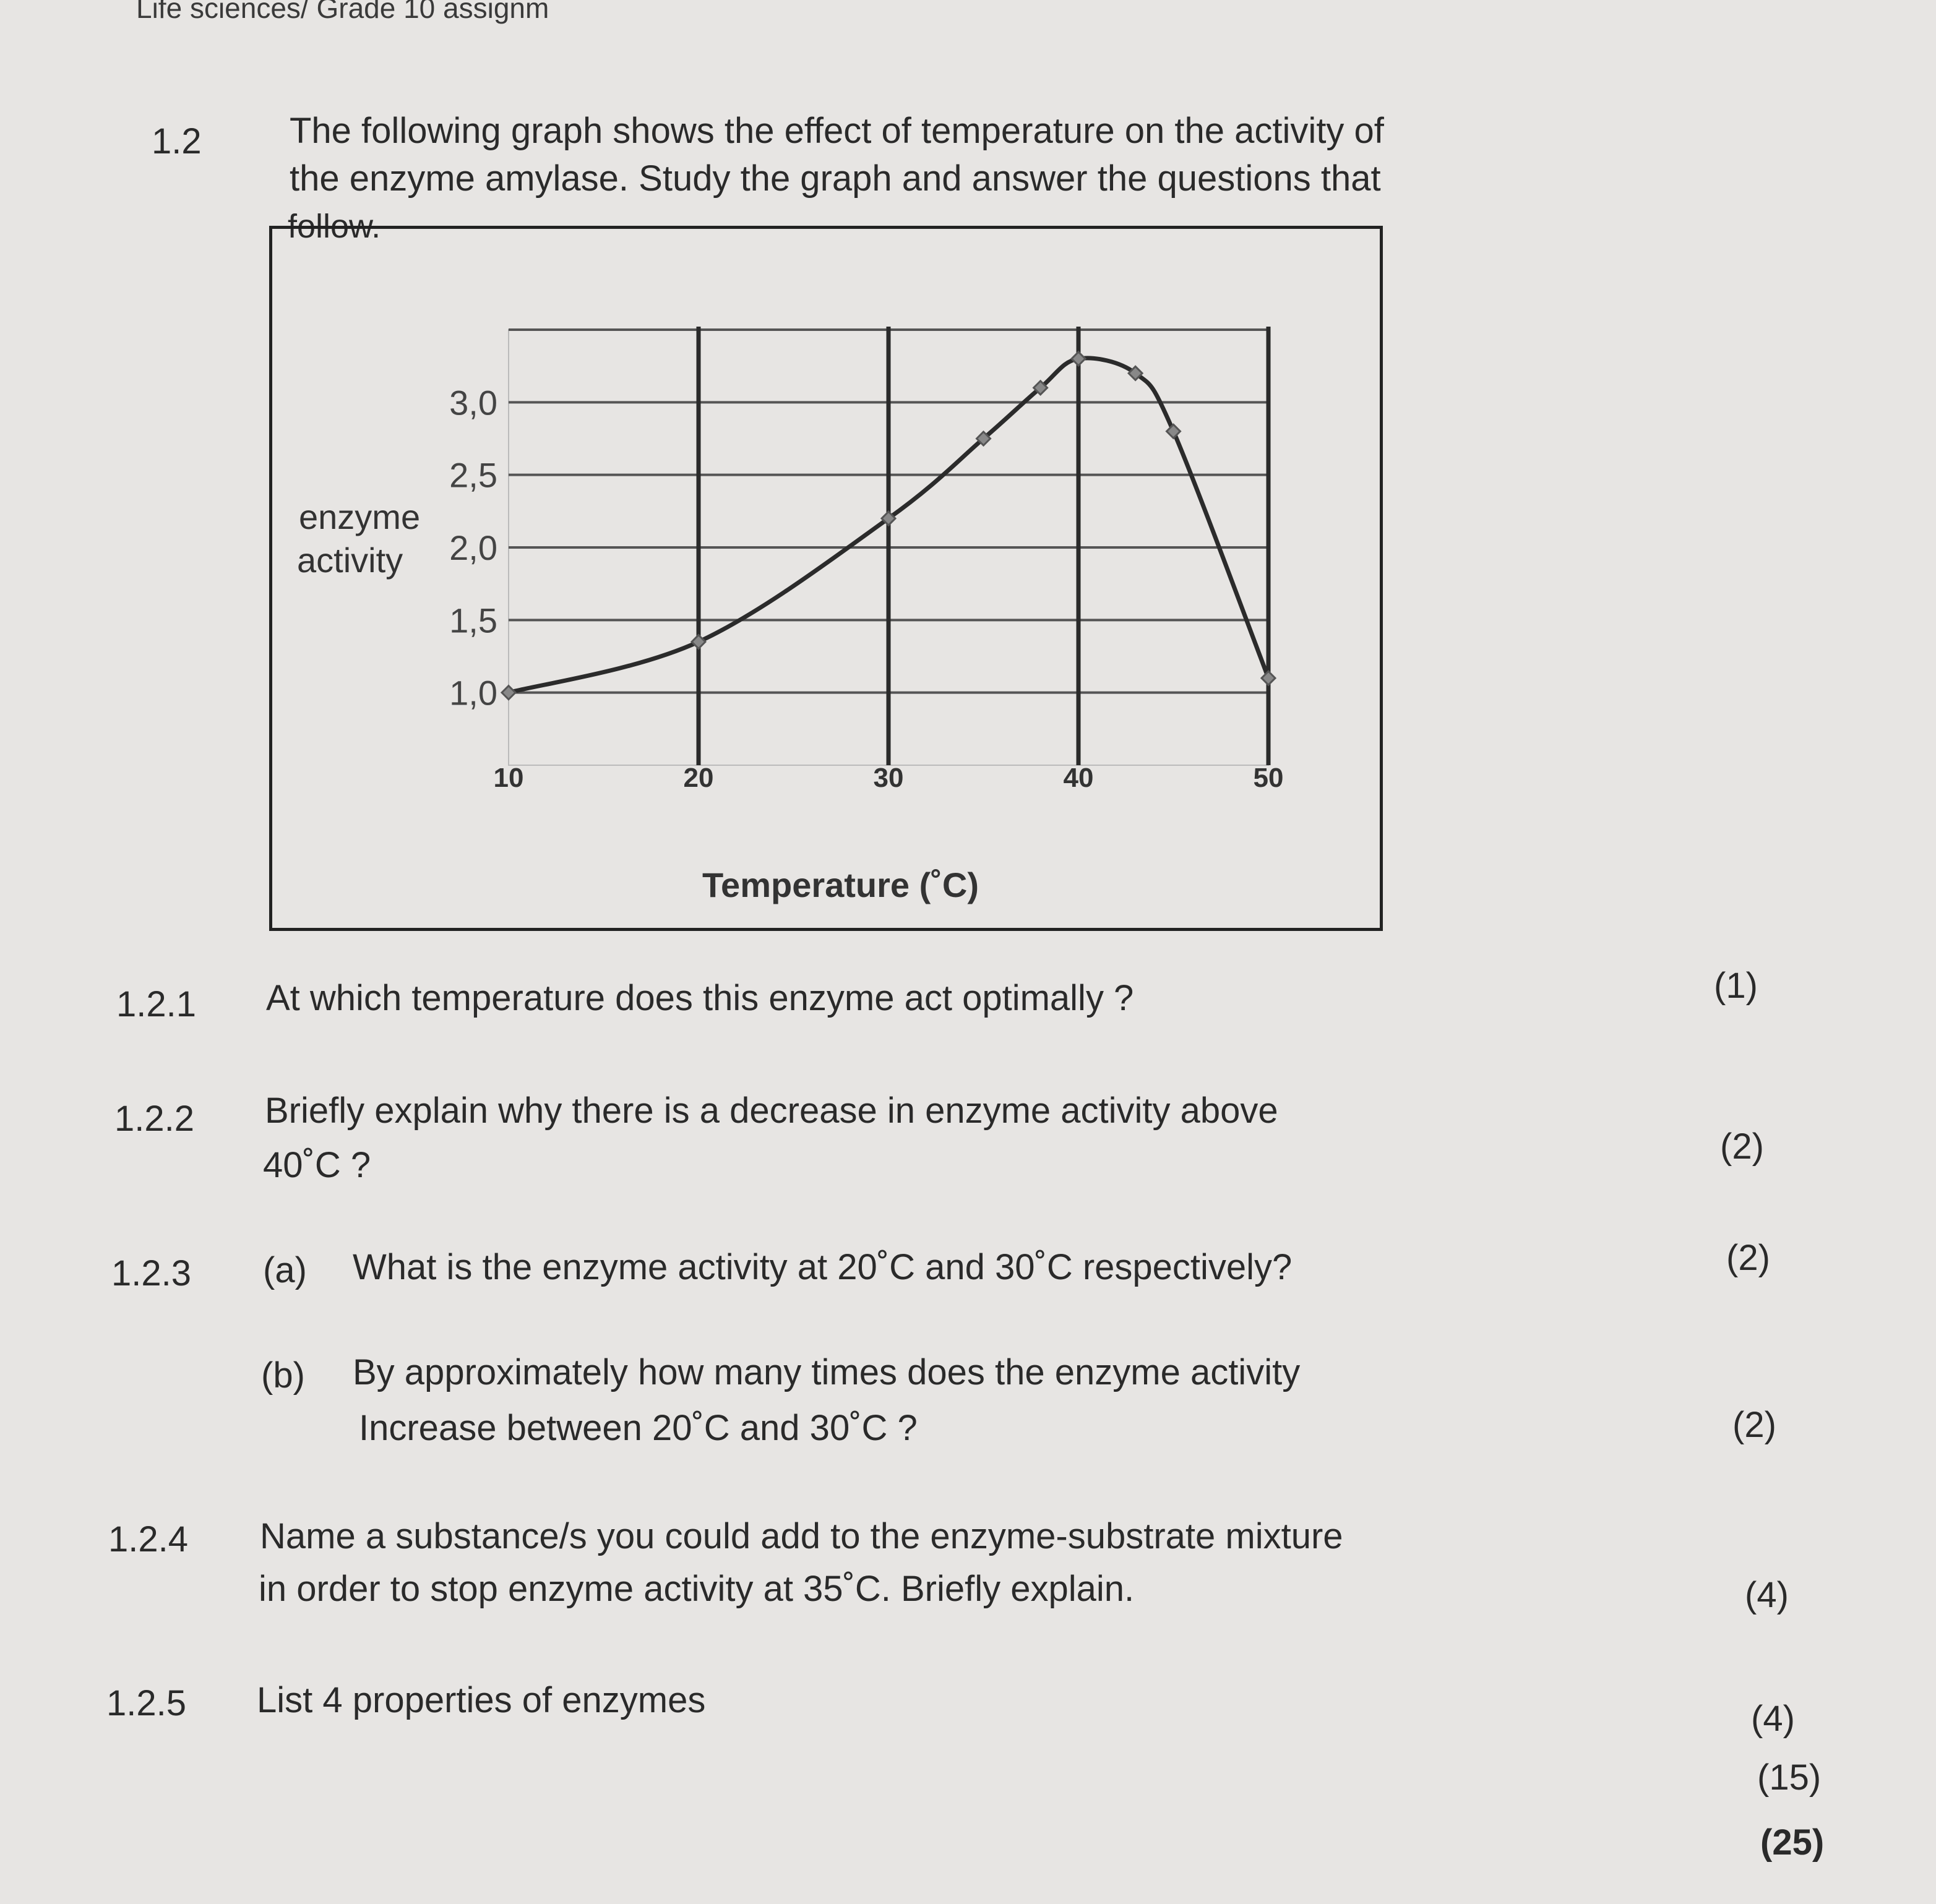  What do you see at coordinates (889, 778) in the screenshot?
I see `x-tick-label: 30` at bounding box center [889, 778].